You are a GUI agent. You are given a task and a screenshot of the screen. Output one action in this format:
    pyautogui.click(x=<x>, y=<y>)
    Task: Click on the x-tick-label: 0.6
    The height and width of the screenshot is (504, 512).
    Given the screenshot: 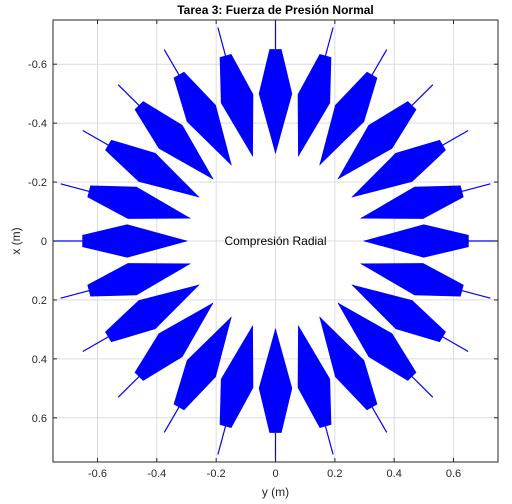 What is the action you would take?
    pyautogui.click(x=453, y=474)
    